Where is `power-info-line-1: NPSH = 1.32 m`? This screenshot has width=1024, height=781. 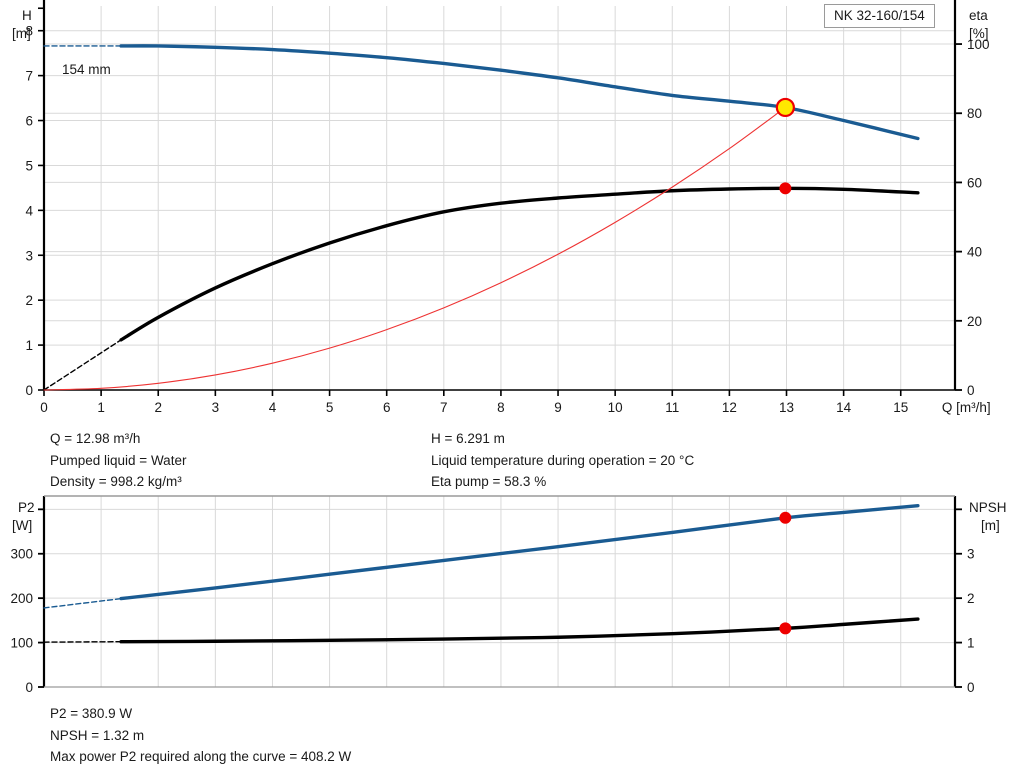
power-info-line-1: NPSH = 1.32 m is located at coordinates (97, 735).